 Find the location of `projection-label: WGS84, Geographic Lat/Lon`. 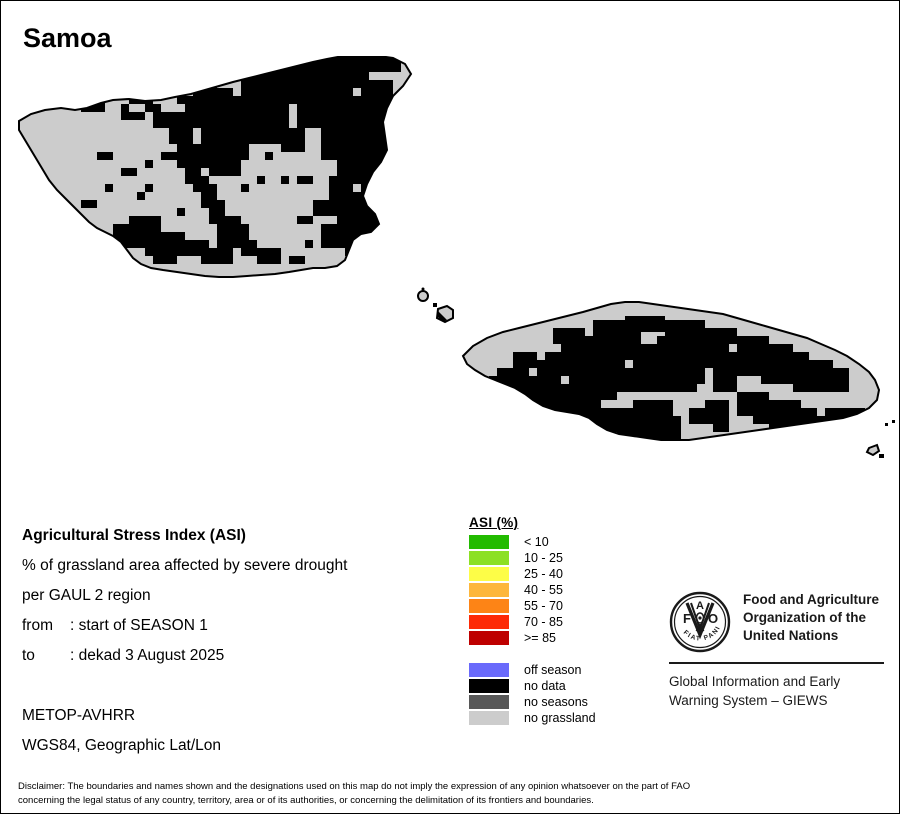

projection-label: WGS84, Geographic Lat/Lon is located at coordinates (122, 745).